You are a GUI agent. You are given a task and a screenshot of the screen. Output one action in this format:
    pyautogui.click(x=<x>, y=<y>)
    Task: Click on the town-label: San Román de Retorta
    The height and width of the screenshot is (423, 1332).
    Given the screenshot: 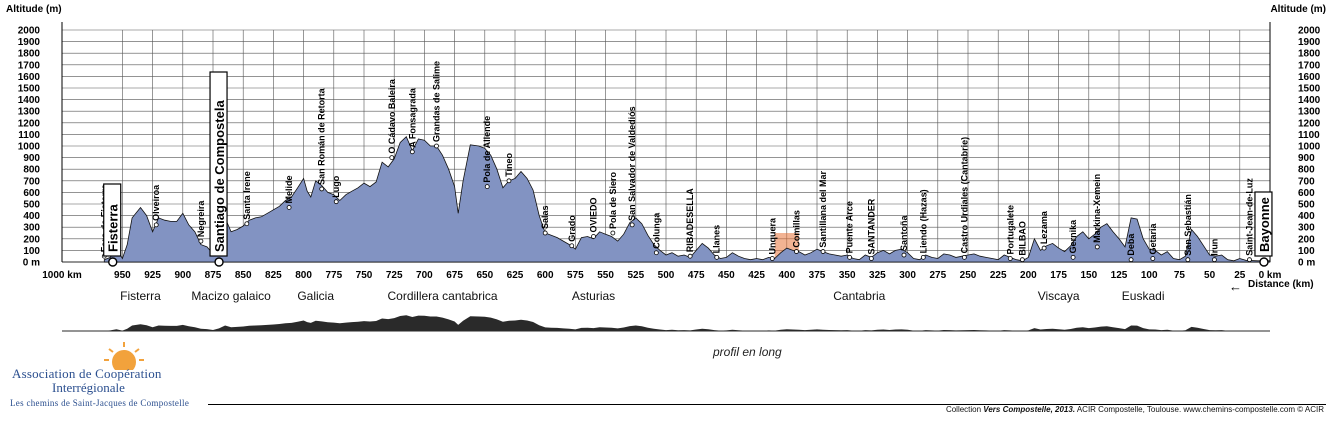 What is the action you would take?
    pyautogui.click(x=322, y=136)
    